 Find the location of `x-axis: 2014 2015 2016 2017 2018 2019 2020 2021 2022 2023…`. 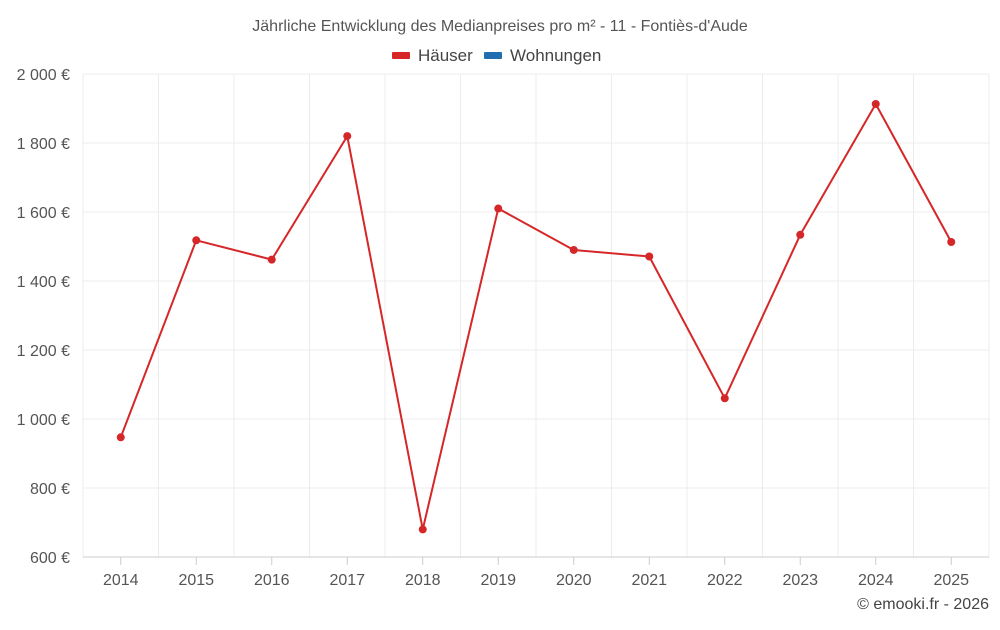

x-axis: 2014 2015 2016 2017 2018 2019 2020 2021 2022 2023… is located at coordinates (536, 572).